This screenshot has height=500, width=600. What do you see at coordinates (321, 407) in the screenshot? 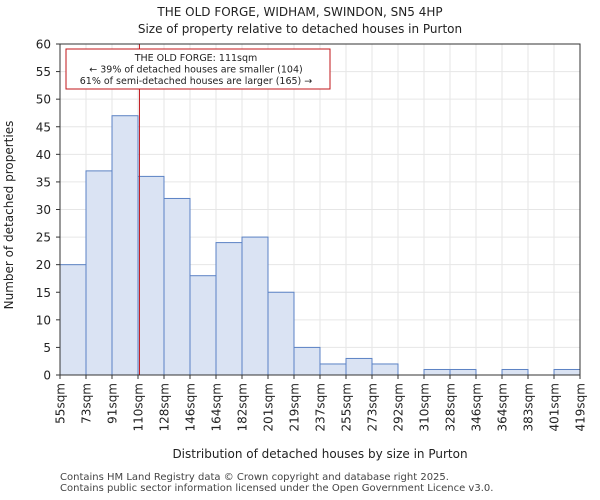
I see `x-tick-label-237sqm: 237sqm` at bounding box center [321, 407].